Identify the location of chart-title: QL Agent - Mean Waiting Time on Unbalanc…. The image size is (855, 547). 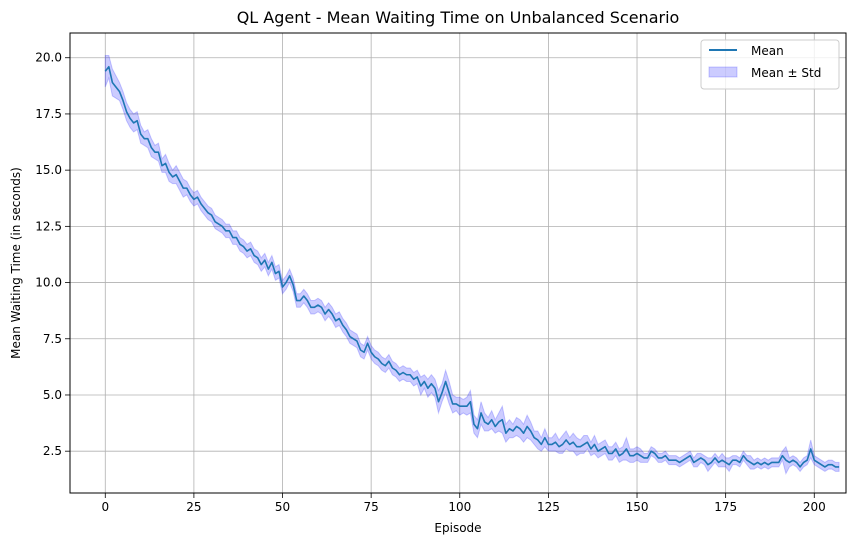
(458, 17).